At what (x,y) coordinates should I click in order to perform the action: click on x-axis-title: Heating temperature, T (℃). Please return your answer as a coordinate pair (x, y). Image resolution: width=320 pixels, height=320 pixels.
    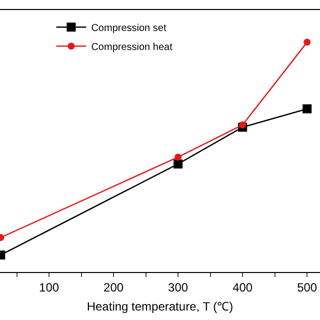
    Looking at the image, I should click on (160, 306).